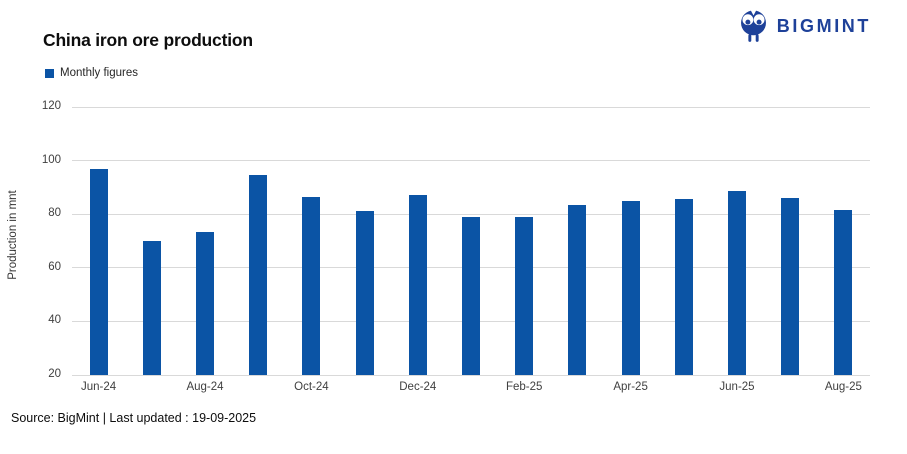 This screenshot has height=454, width=907. Describe the element at coordinates (54, 320) in the screenshot. I see `y-tick-label-40: 40` at that location.